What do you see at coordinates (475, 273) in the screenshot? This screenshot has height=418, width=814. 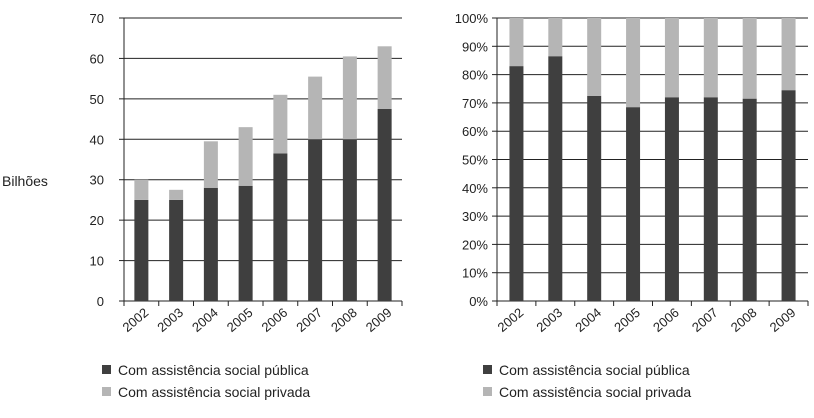 I see `y-tick-label: 10%` at bounding box center [475, 273].